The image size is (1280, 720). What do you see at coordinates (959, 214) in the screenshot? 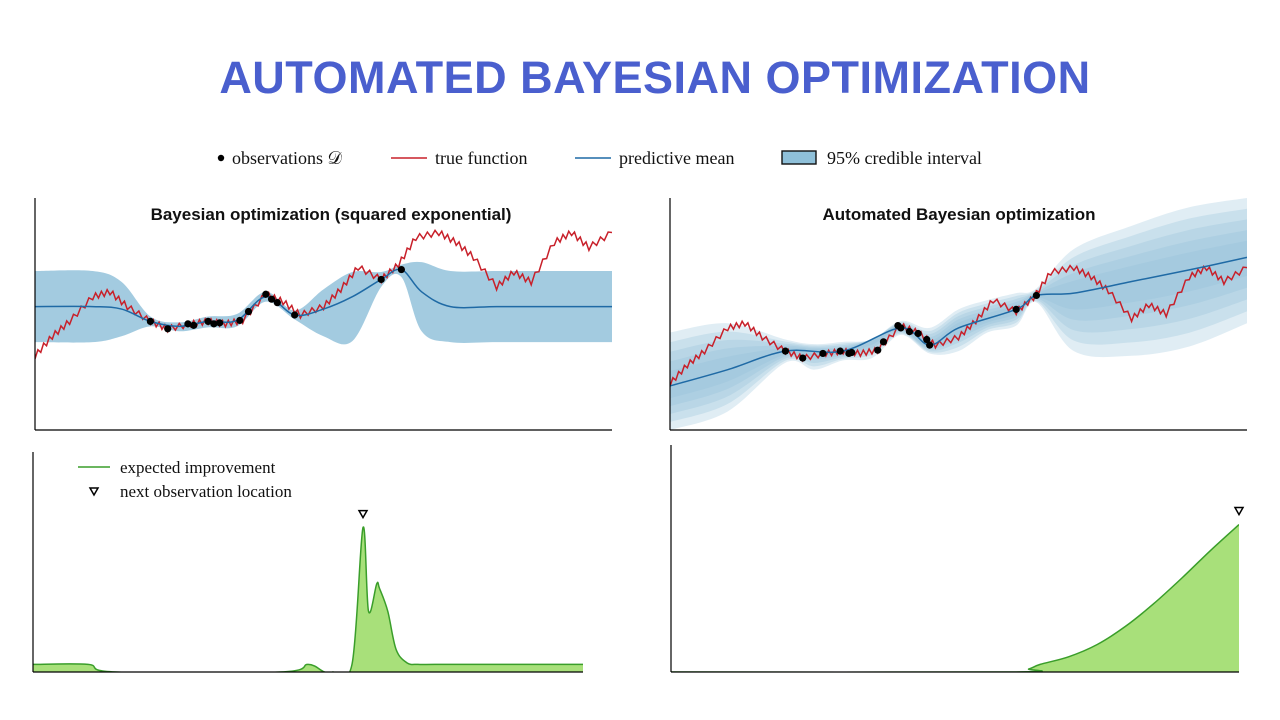
I see `panel-title-top-right: Automated Bayesian optimization` at bounding box center [959, 214].